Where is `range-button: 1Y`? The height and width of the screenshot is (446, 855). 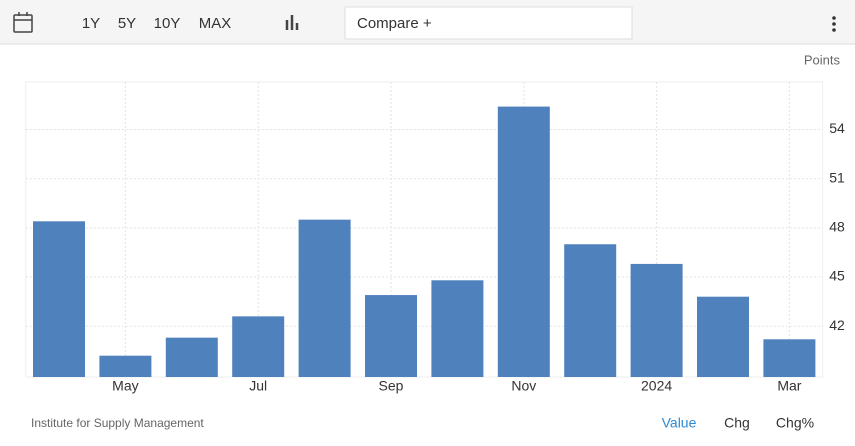
range-button: 1Y is located at coordinates (91, 23).